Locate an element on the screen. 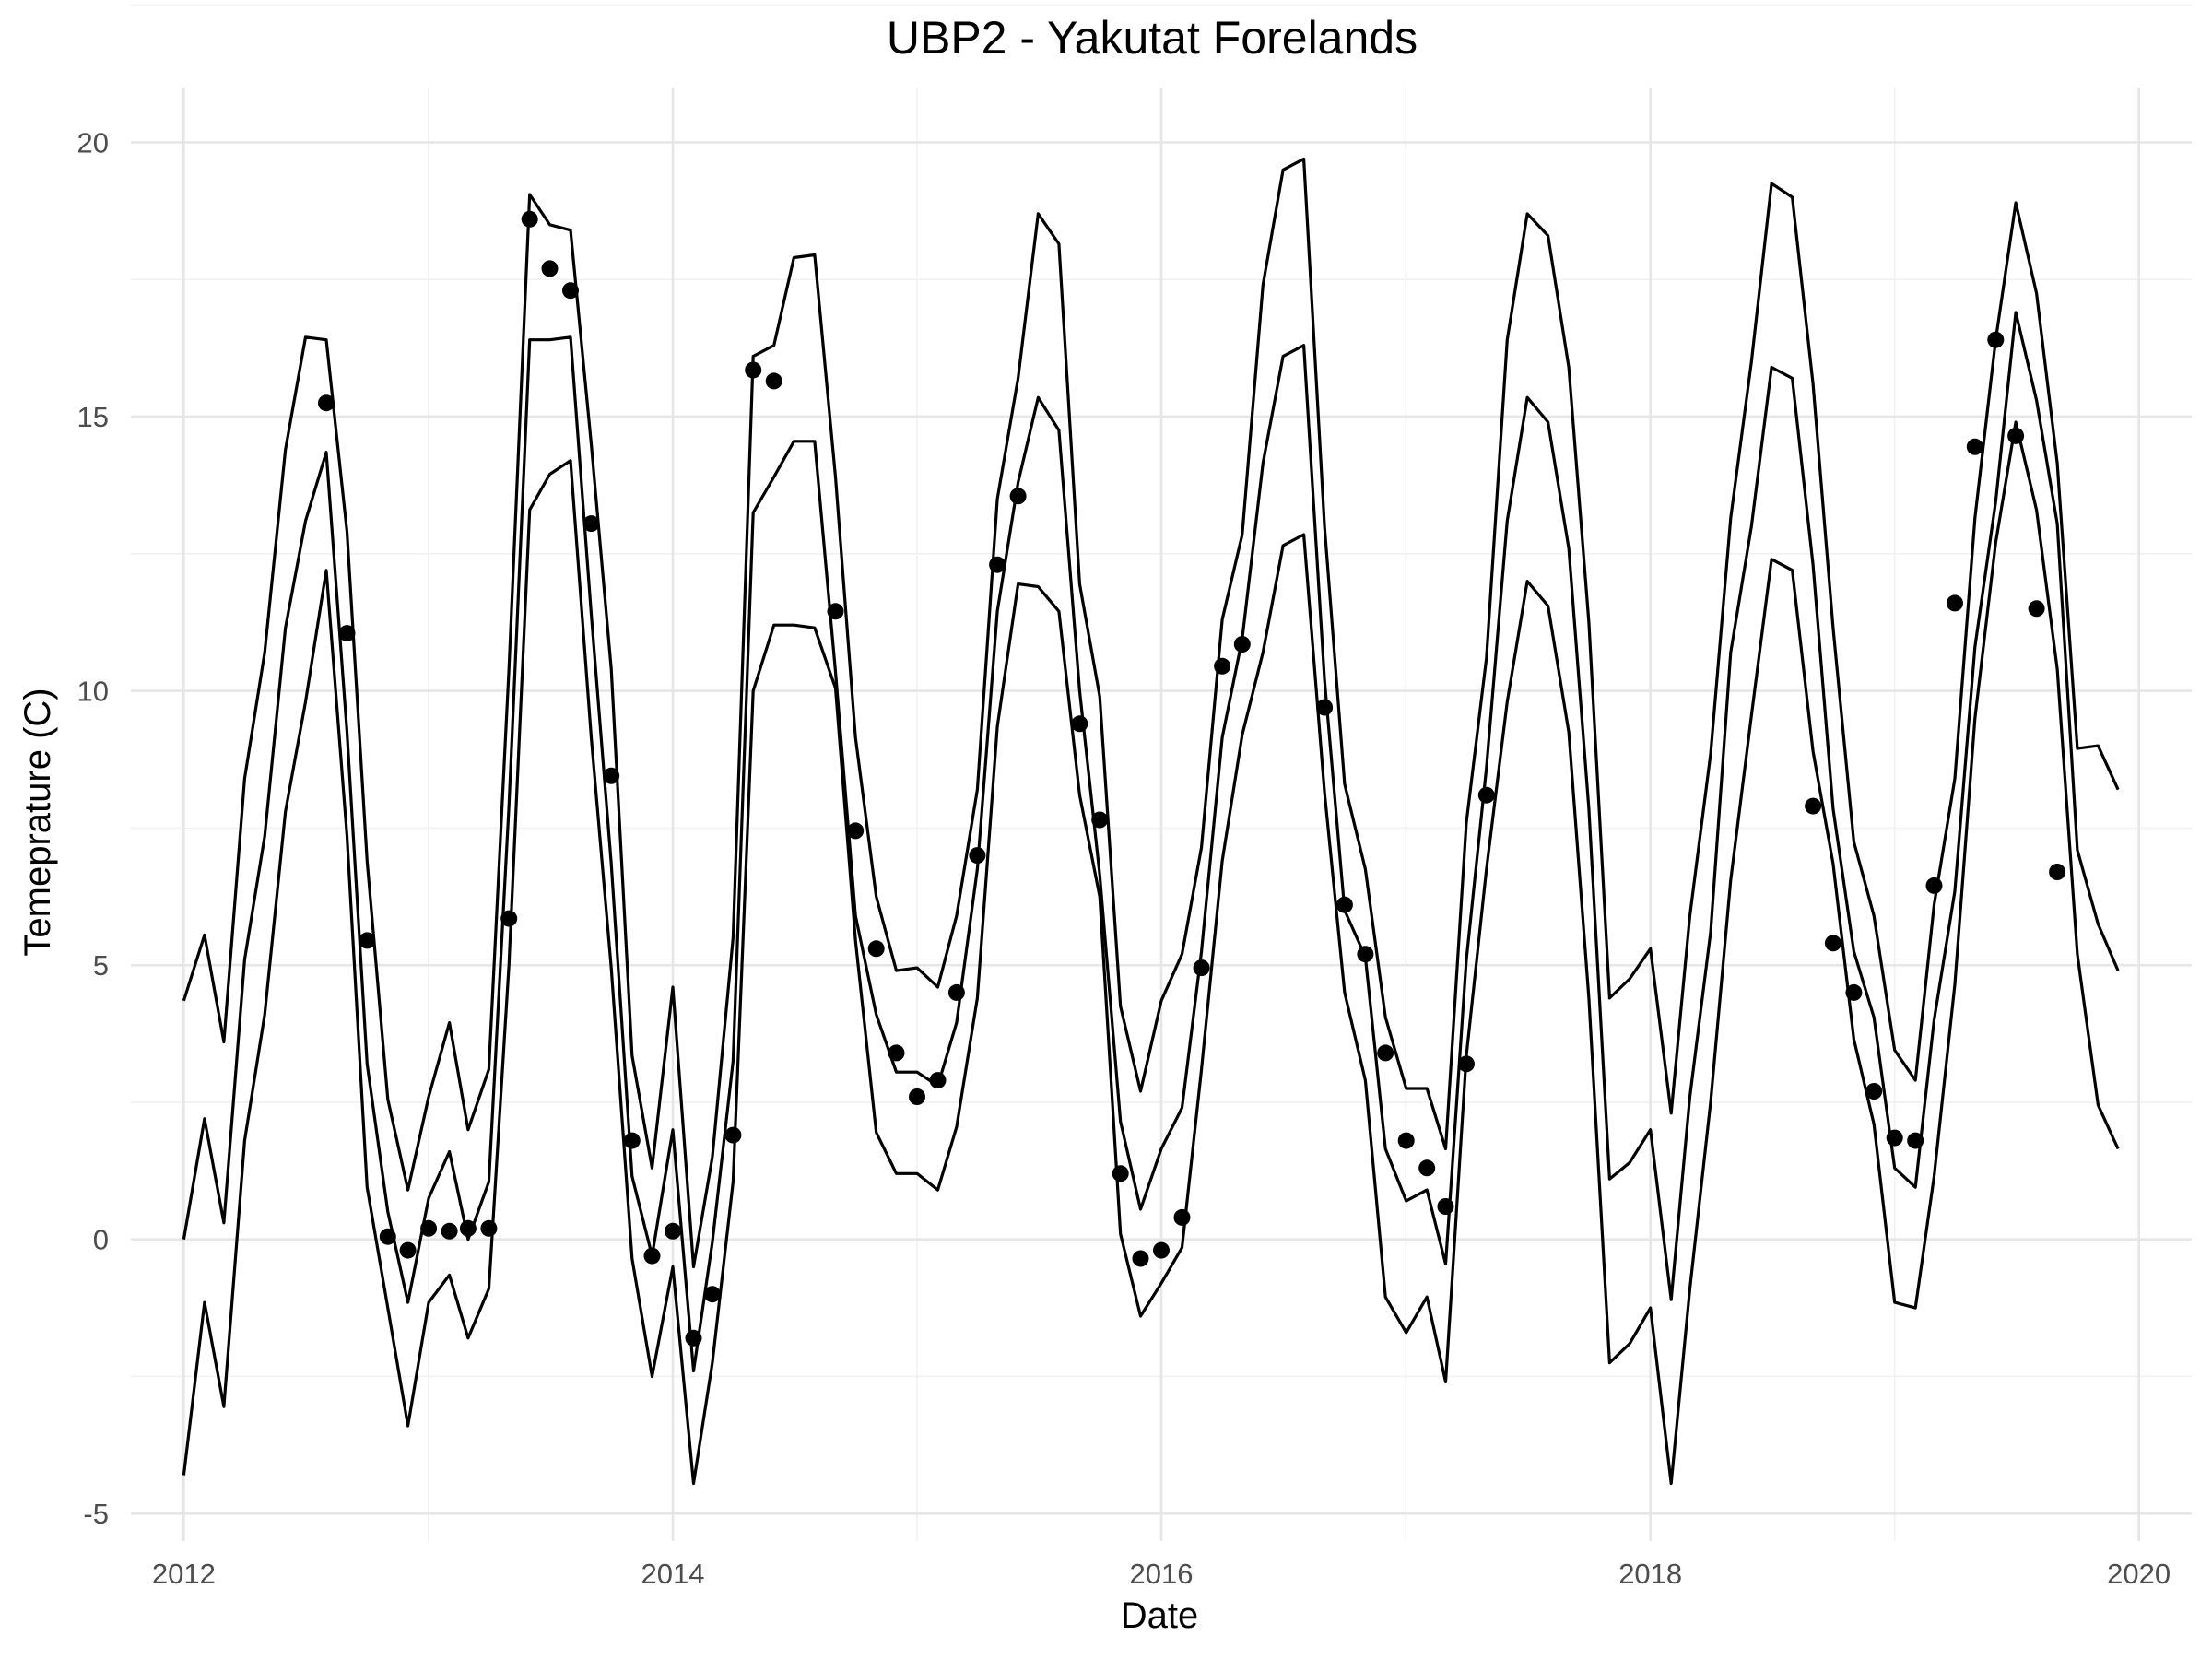  y-tick-label: 0 is located at coordinates (101, 1240).